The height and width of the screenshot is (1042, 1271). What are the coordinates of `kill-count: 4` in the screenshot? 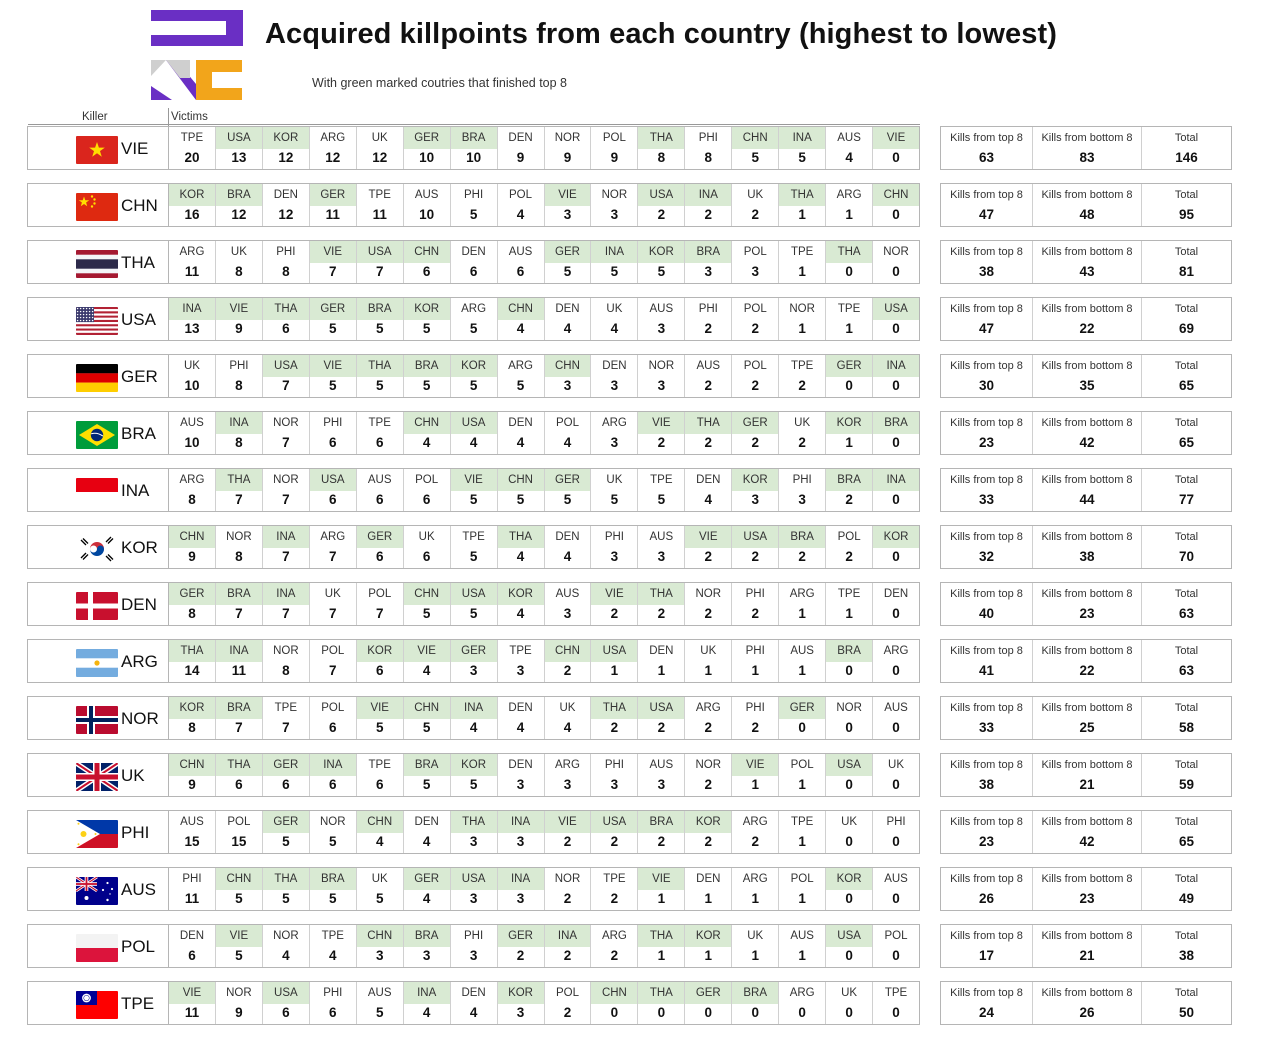 It's located at (520, 556).